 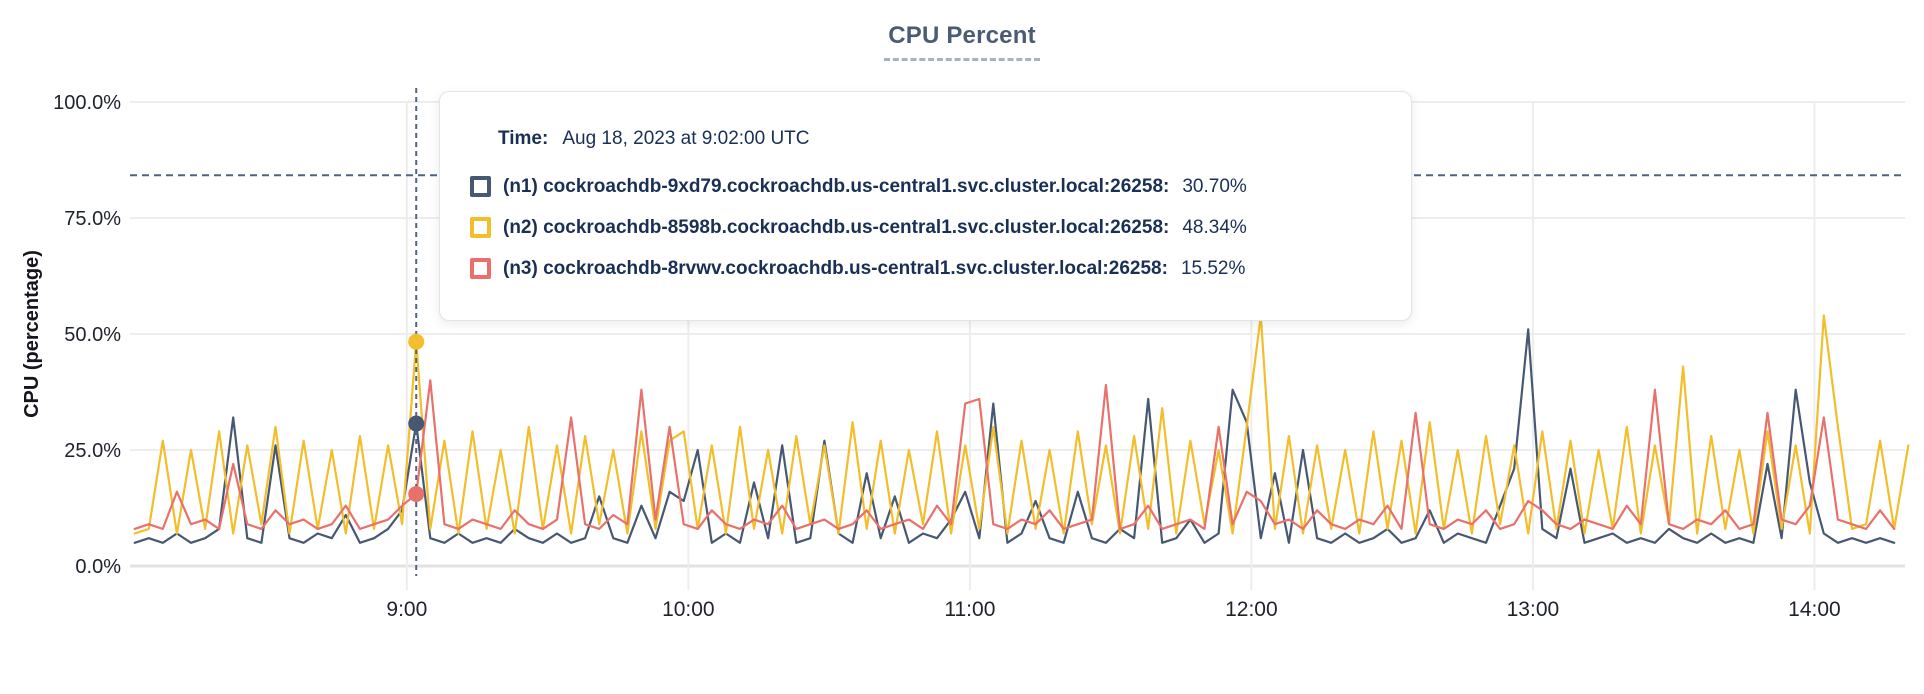 What do you see at coordinates (523, 138) in the screenshot?
I see `tooltip-time-label: Time:` at bounding box center [523, 138].